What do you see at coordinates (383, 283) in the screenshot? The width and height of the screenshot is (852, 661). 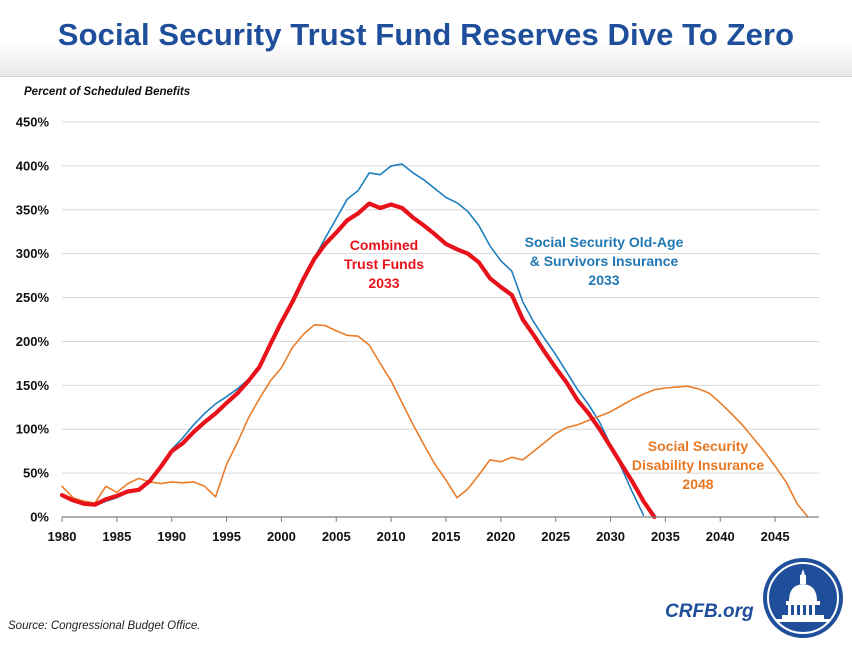 I see `annotation-combined: 2033` at bounding box center [383, 283].